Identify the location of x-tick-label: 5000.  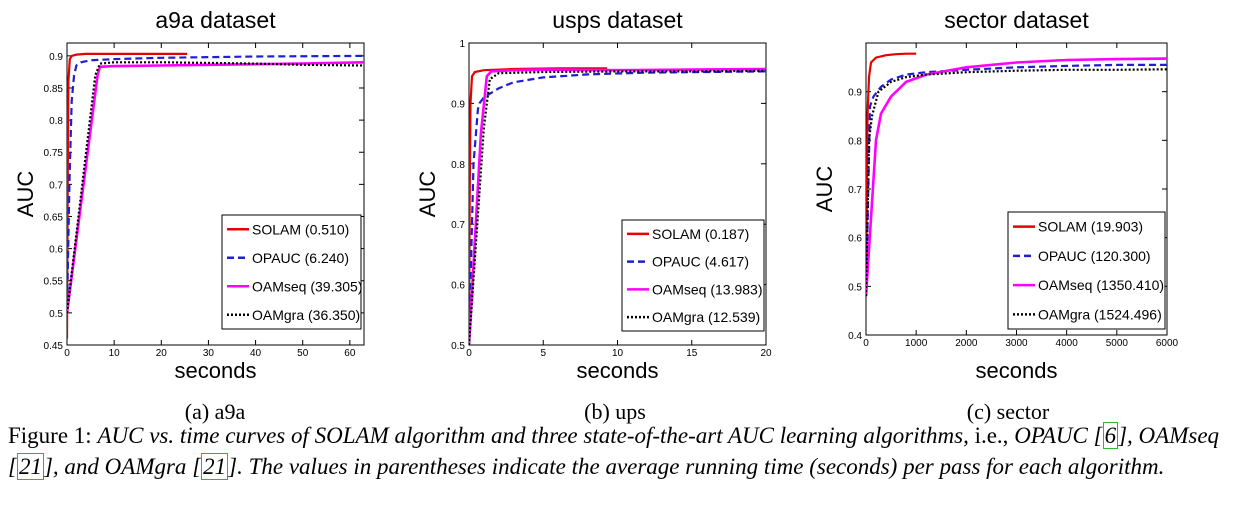
(1117, 343).